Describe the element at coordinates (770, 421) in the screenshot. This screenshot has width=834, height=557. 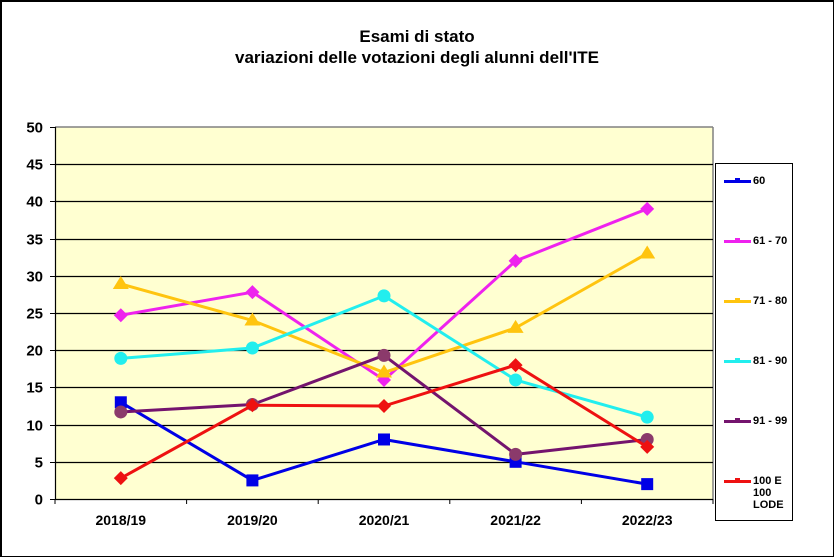
I see `legend-label: 91 - 99` at that location.